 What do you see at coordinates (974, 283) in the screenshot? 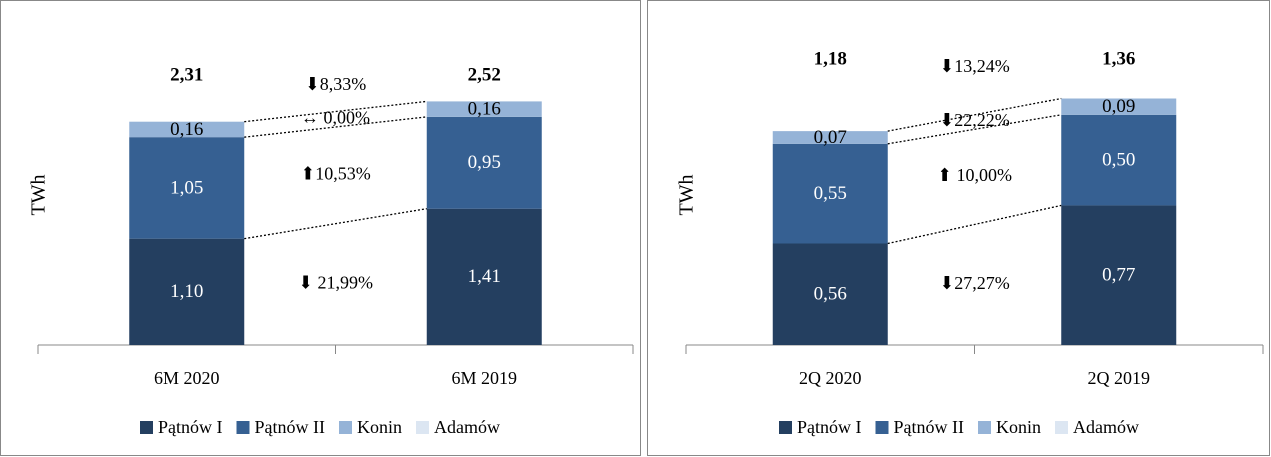
I see `change-annotation: ⬇27,27%` at bounding box center [974, 283].